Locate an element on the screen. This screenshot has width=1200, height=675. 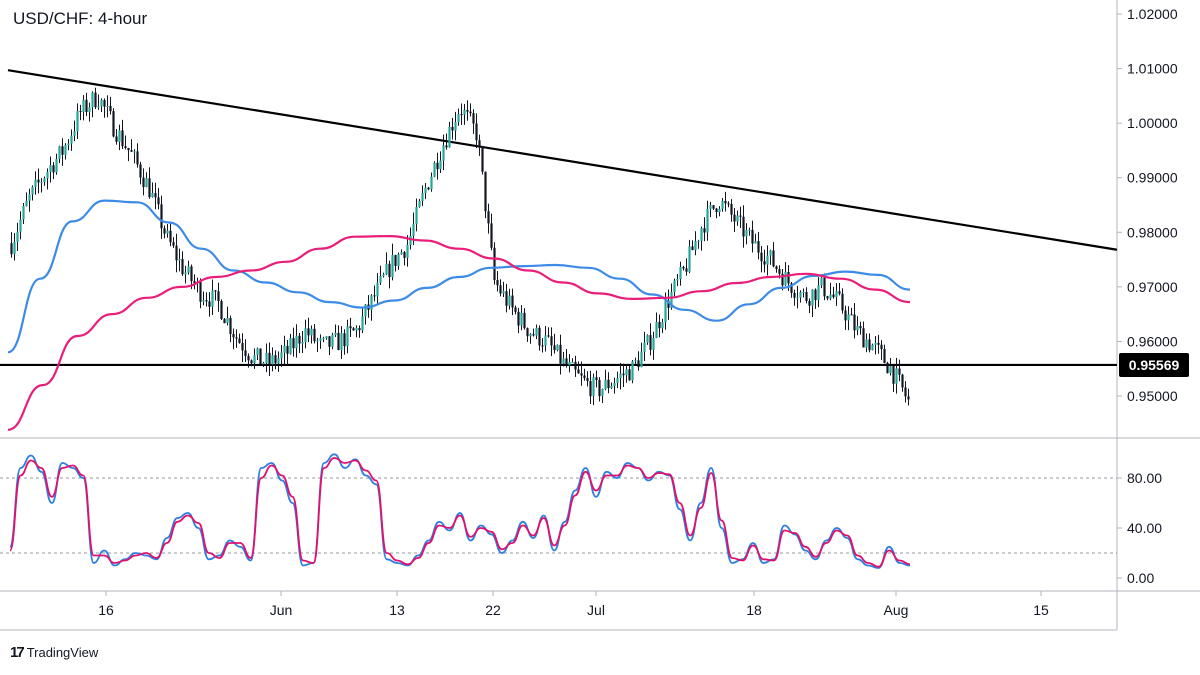
time-tick-label: 16 is located at coordinates (106, 610).